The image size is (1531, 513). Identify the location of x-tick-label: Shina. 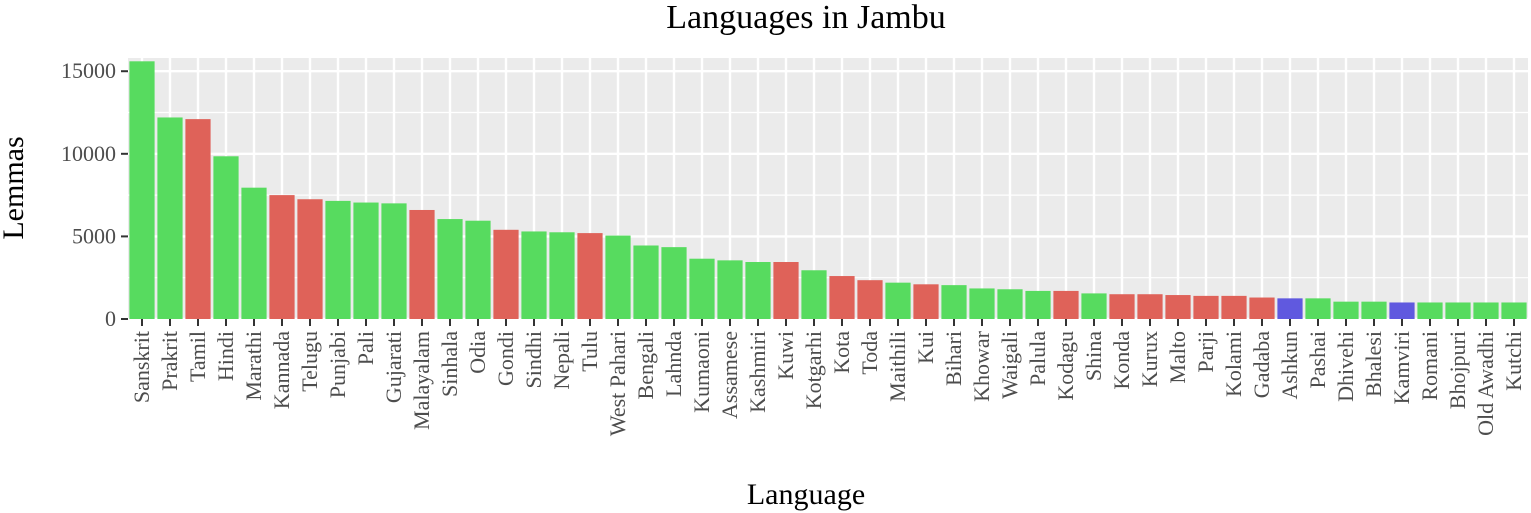
(1093, 356).